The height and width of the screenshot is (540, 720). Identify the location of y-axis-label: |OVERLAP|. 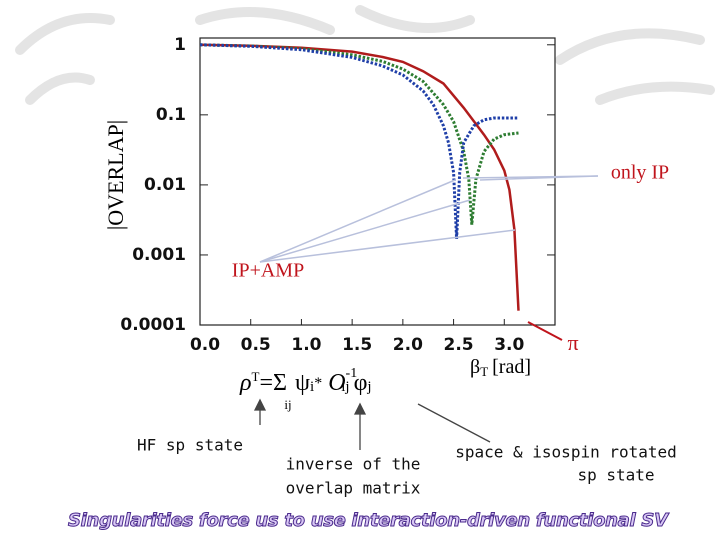
(115, 175).